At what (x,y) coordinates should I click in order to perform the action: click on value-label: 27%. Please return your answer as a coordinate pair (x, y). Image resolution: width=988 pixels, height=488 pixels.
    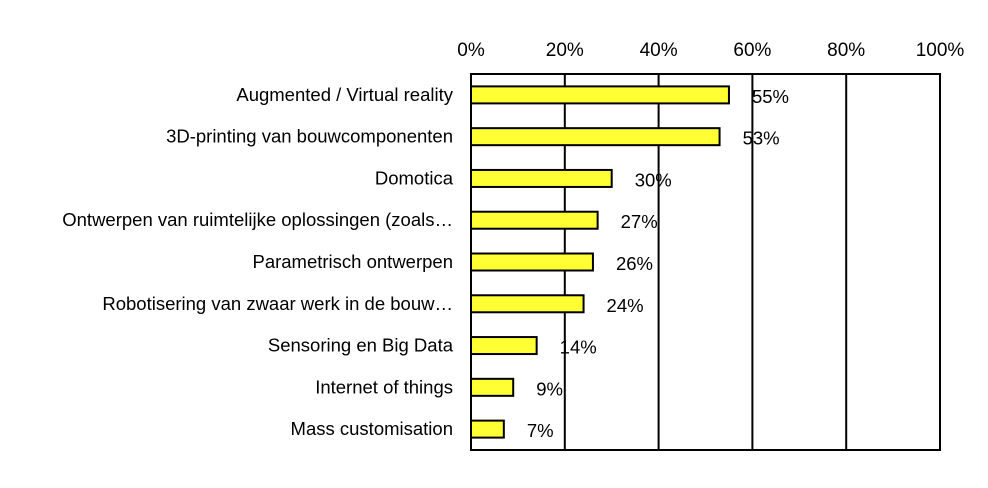
    Looking at the image, I should click on (639, 221).